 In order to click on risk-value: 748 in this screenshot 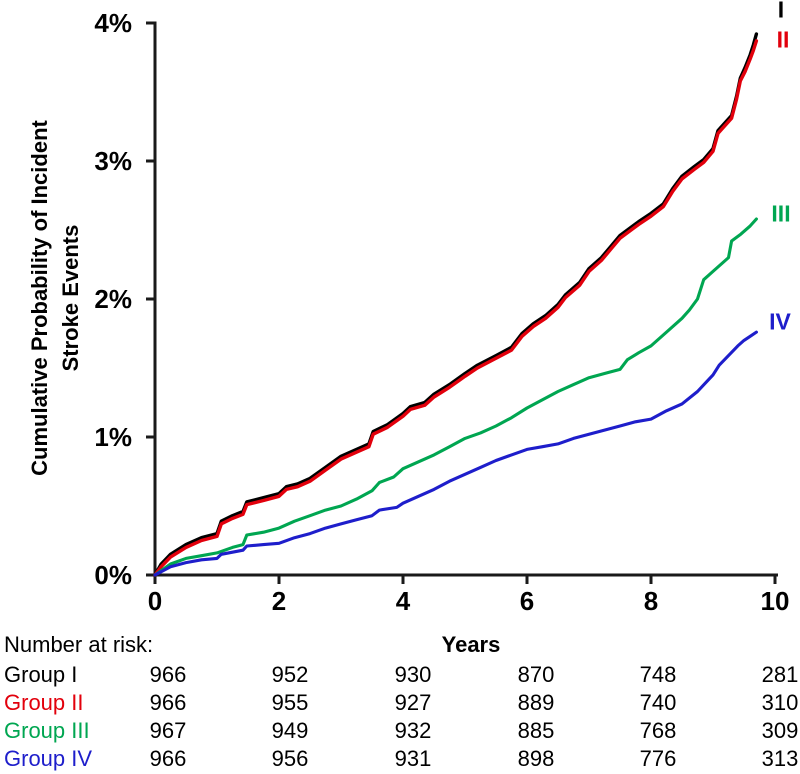, I will do `click(658, 674)`.